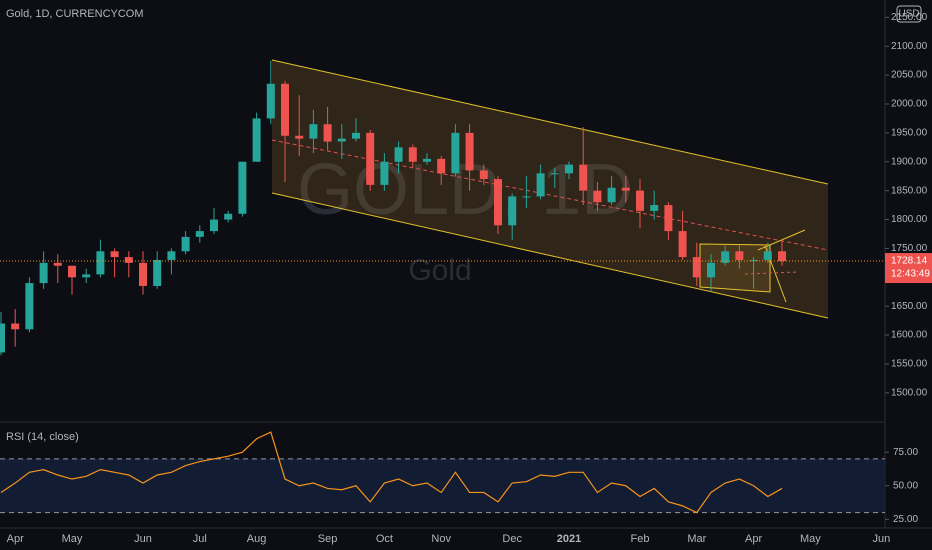  What do you see at coordinates (909, 161) in the screenshot?
I see `y-tick-label: 1900.00` at bounding box center [909, 161].